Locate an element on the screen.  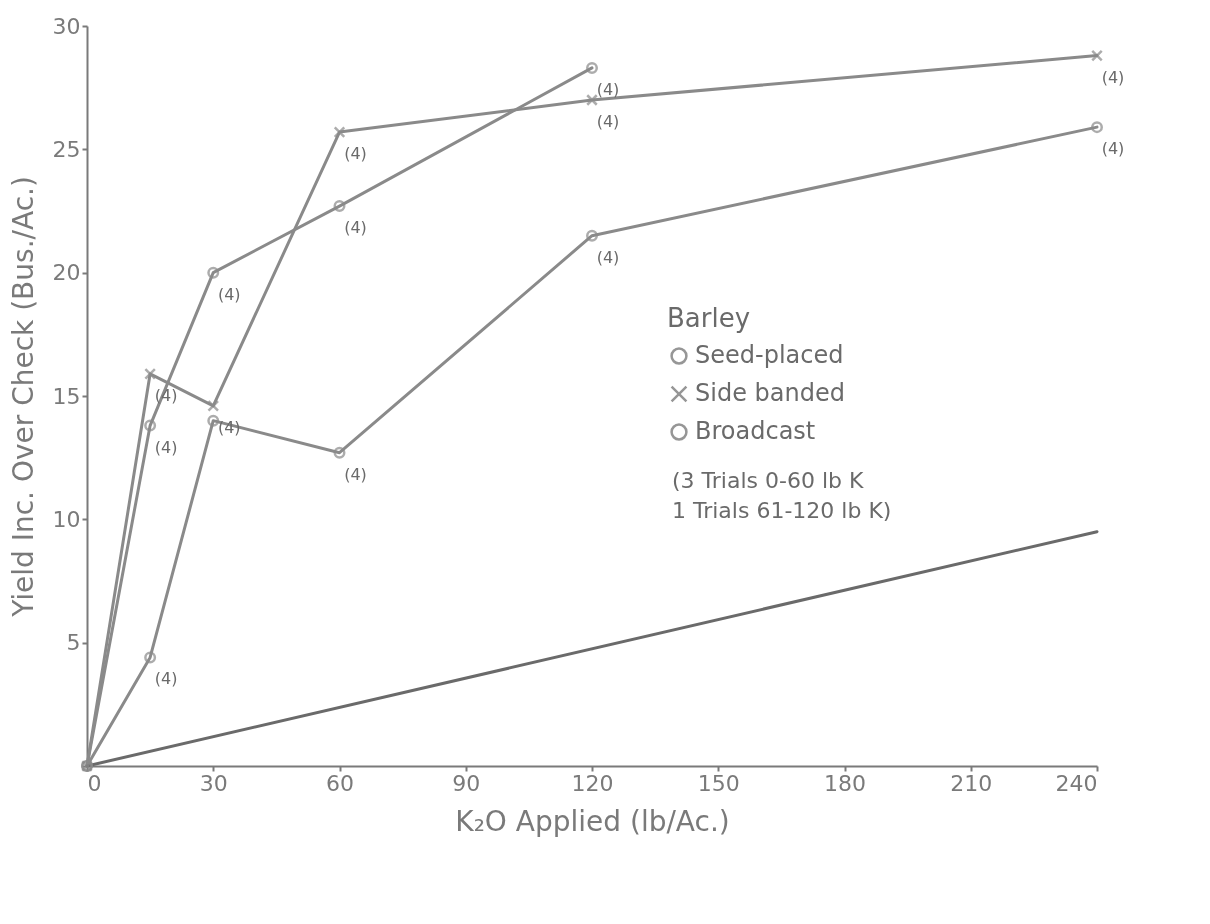
y-tick-label: 25 is located at coordinates (66, 149).